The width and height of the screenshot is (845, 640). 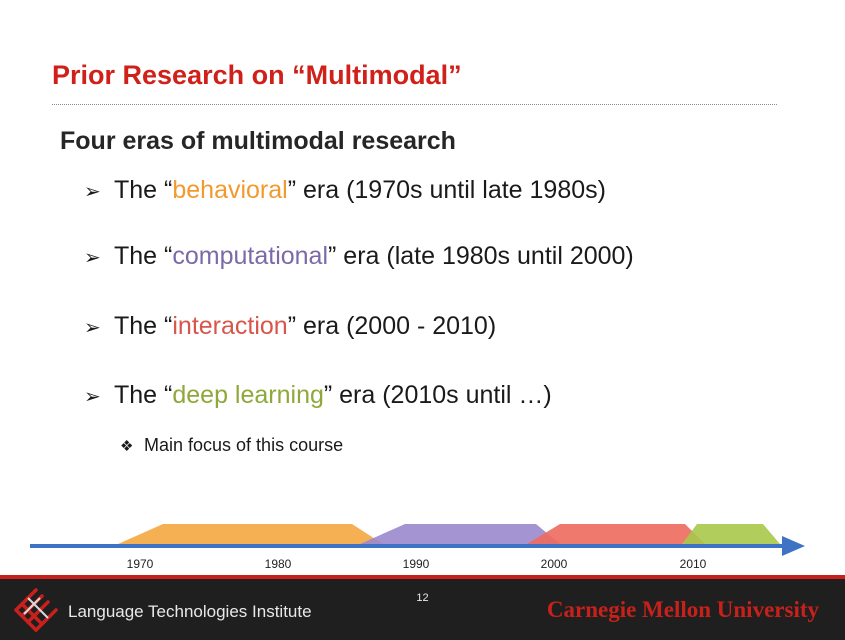 What do you see at coordinates (230, 326) in the screenshot?
I see `era-term: interaction` at bounding box center [230, 326].